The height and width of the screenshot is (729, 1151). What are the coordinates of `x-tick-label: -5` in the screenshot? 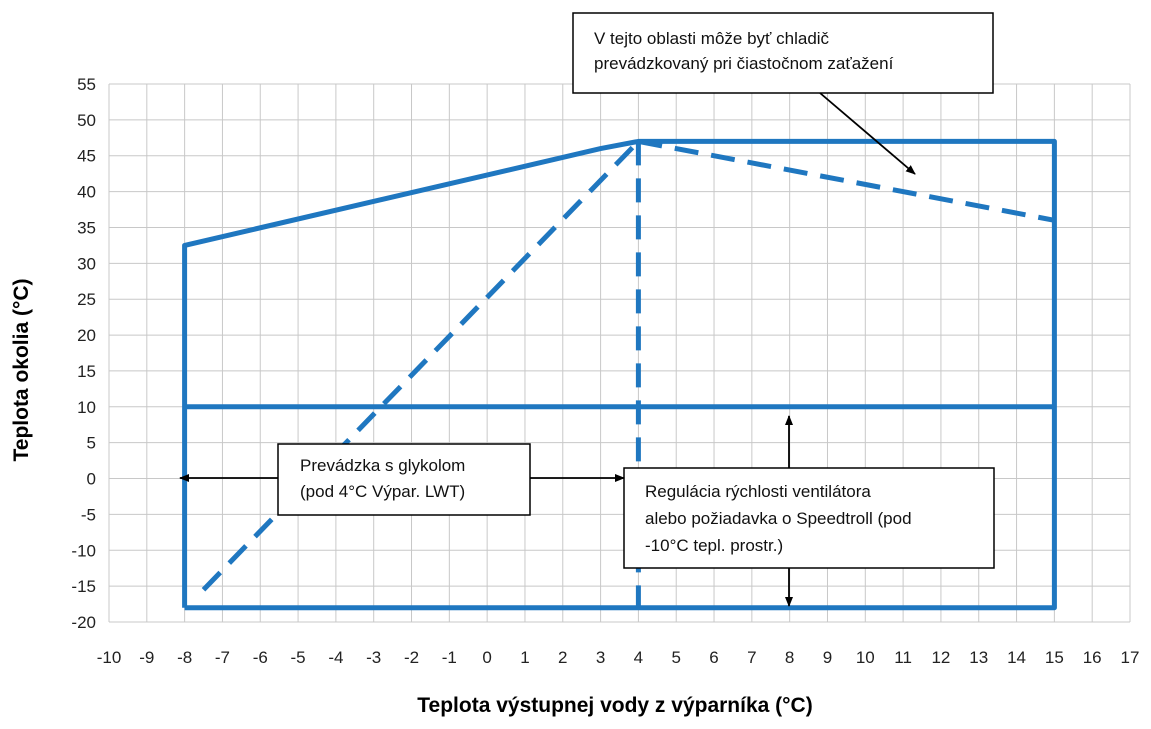 It's located at (298, 657).